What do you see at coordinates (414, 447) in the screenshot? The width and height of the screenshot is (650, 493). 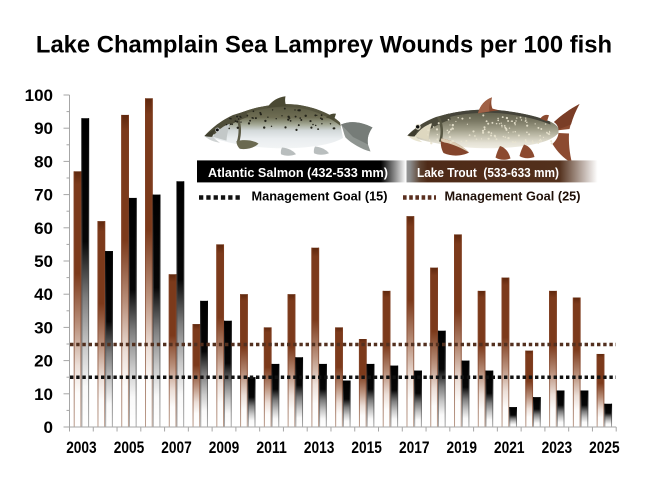 I see `svg-text: 2017` at bounding box center [414, 447].